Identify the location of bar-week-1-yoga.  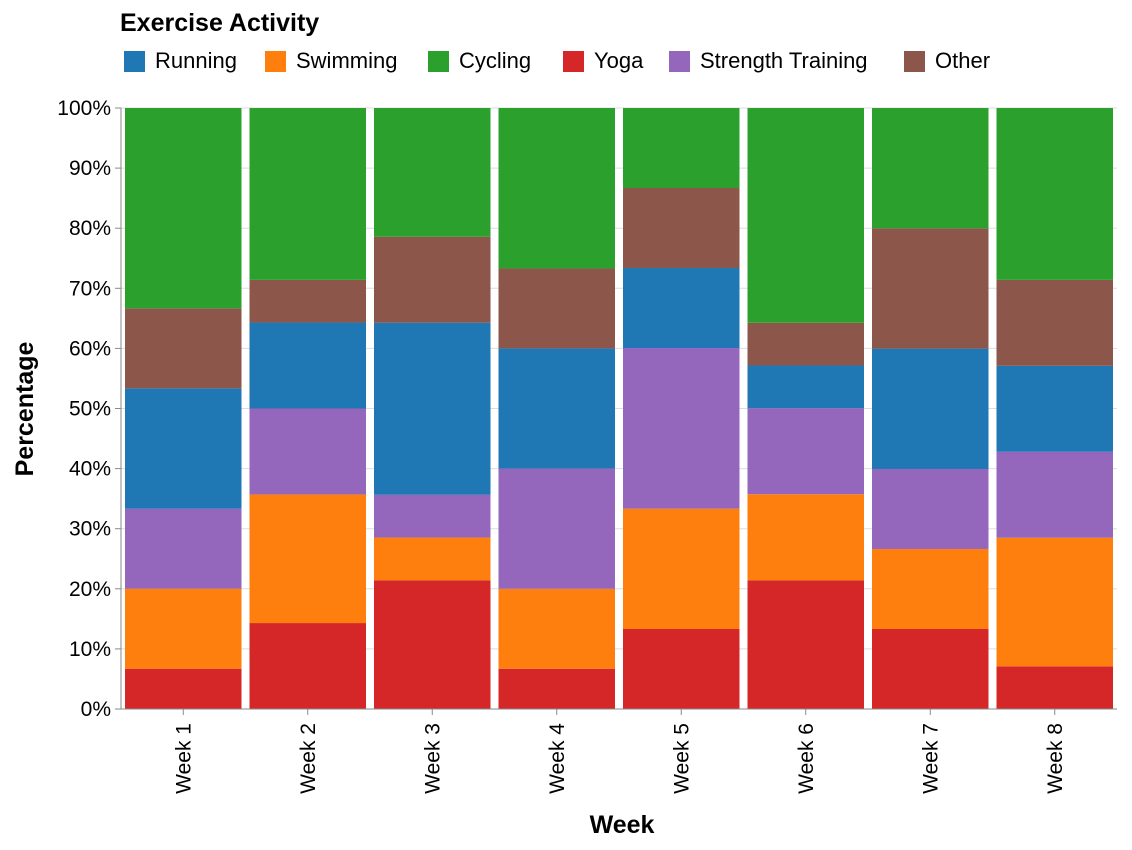
(183, 688).